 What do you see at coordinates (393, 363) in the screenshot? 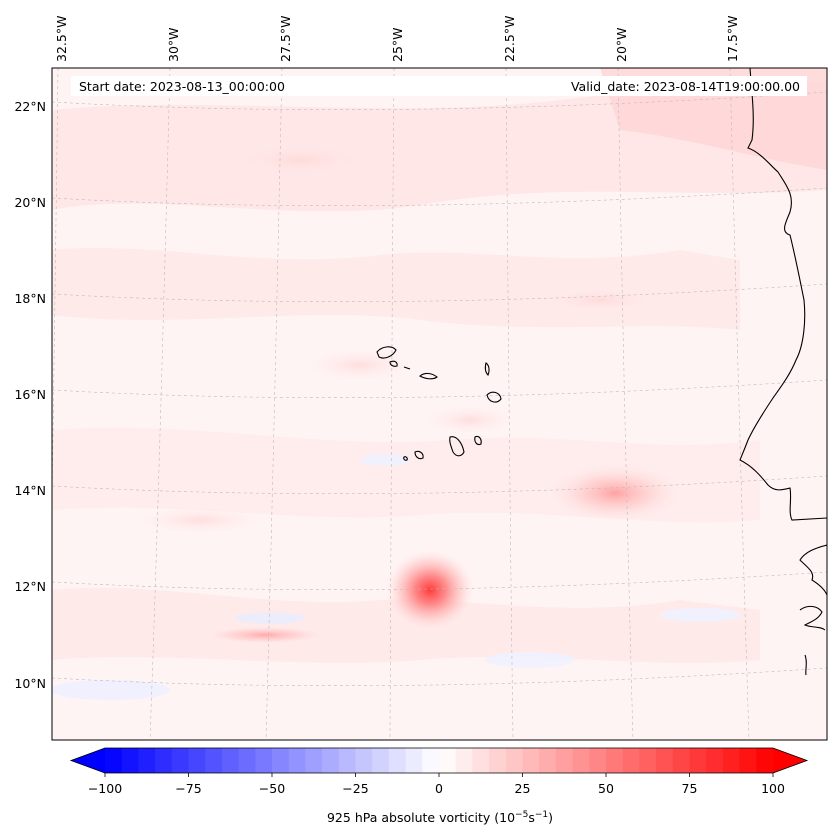
I see `island-sao-vicente` at bounding box center [393, 363].